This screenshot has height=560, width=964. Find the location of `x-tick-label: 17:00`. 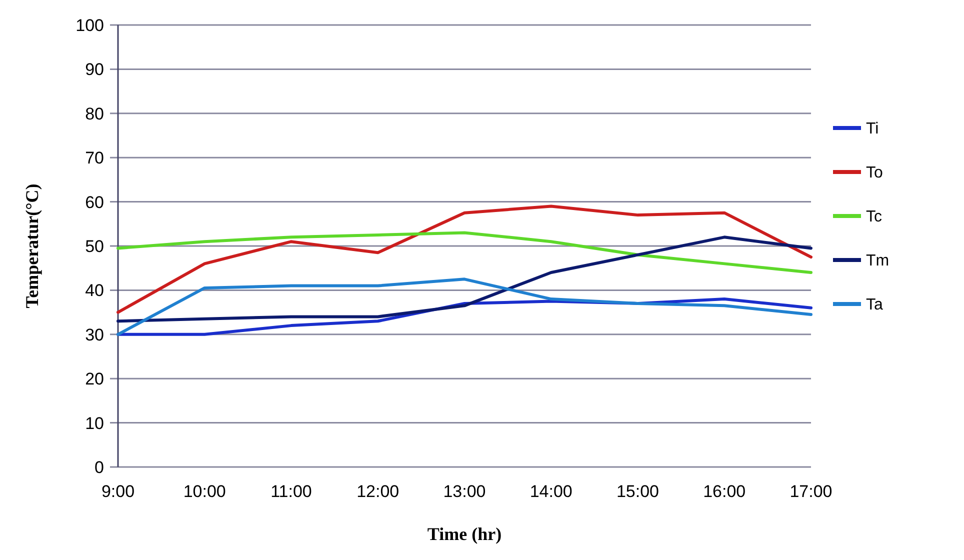

x-tick-label: 17:00 is located at coordinates (811, 491).